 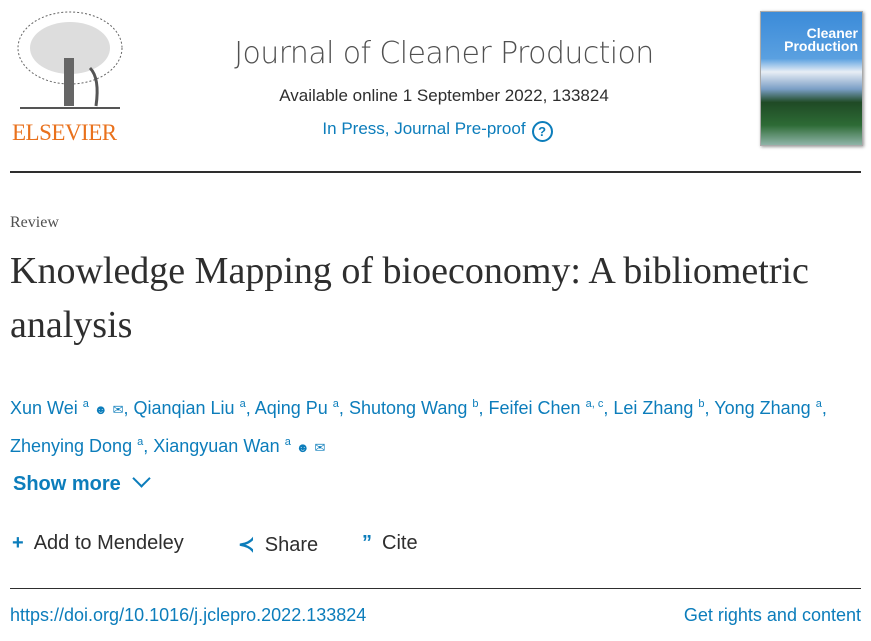 I want to click on author-link: Yong Zhang a, so click(x=768, y=408).